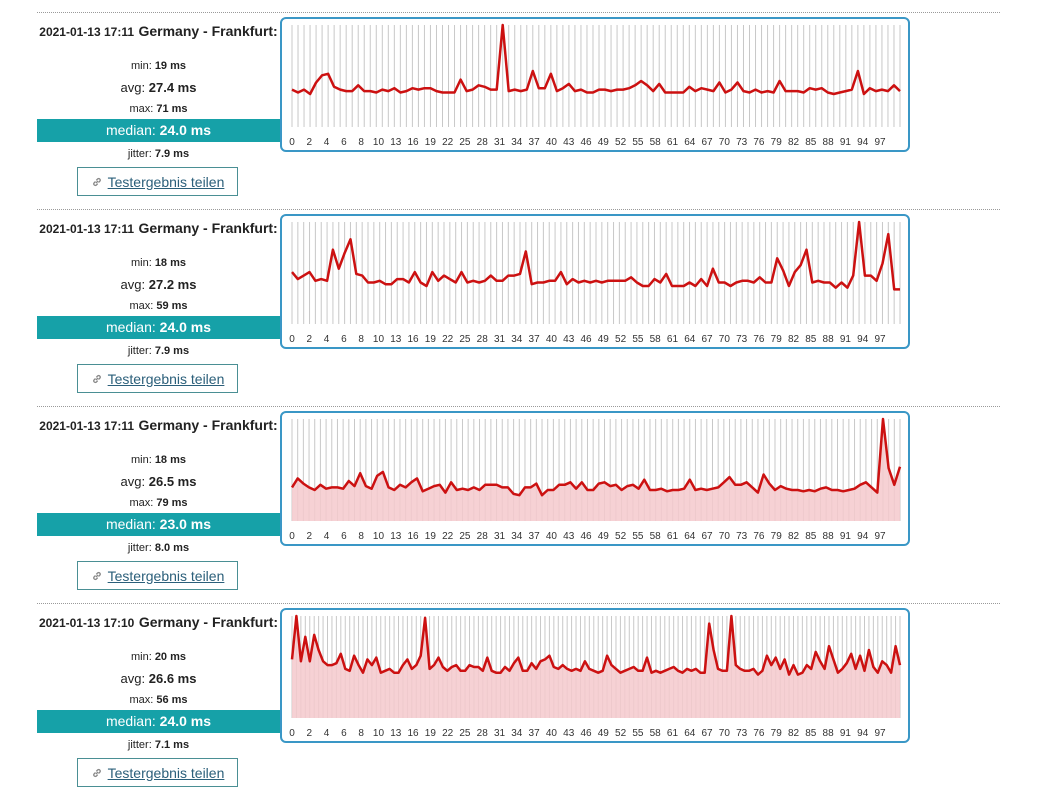 This screenshot has width=1047, height=805. I want to click on max-row: max: 56 ms, so click(158, 700).